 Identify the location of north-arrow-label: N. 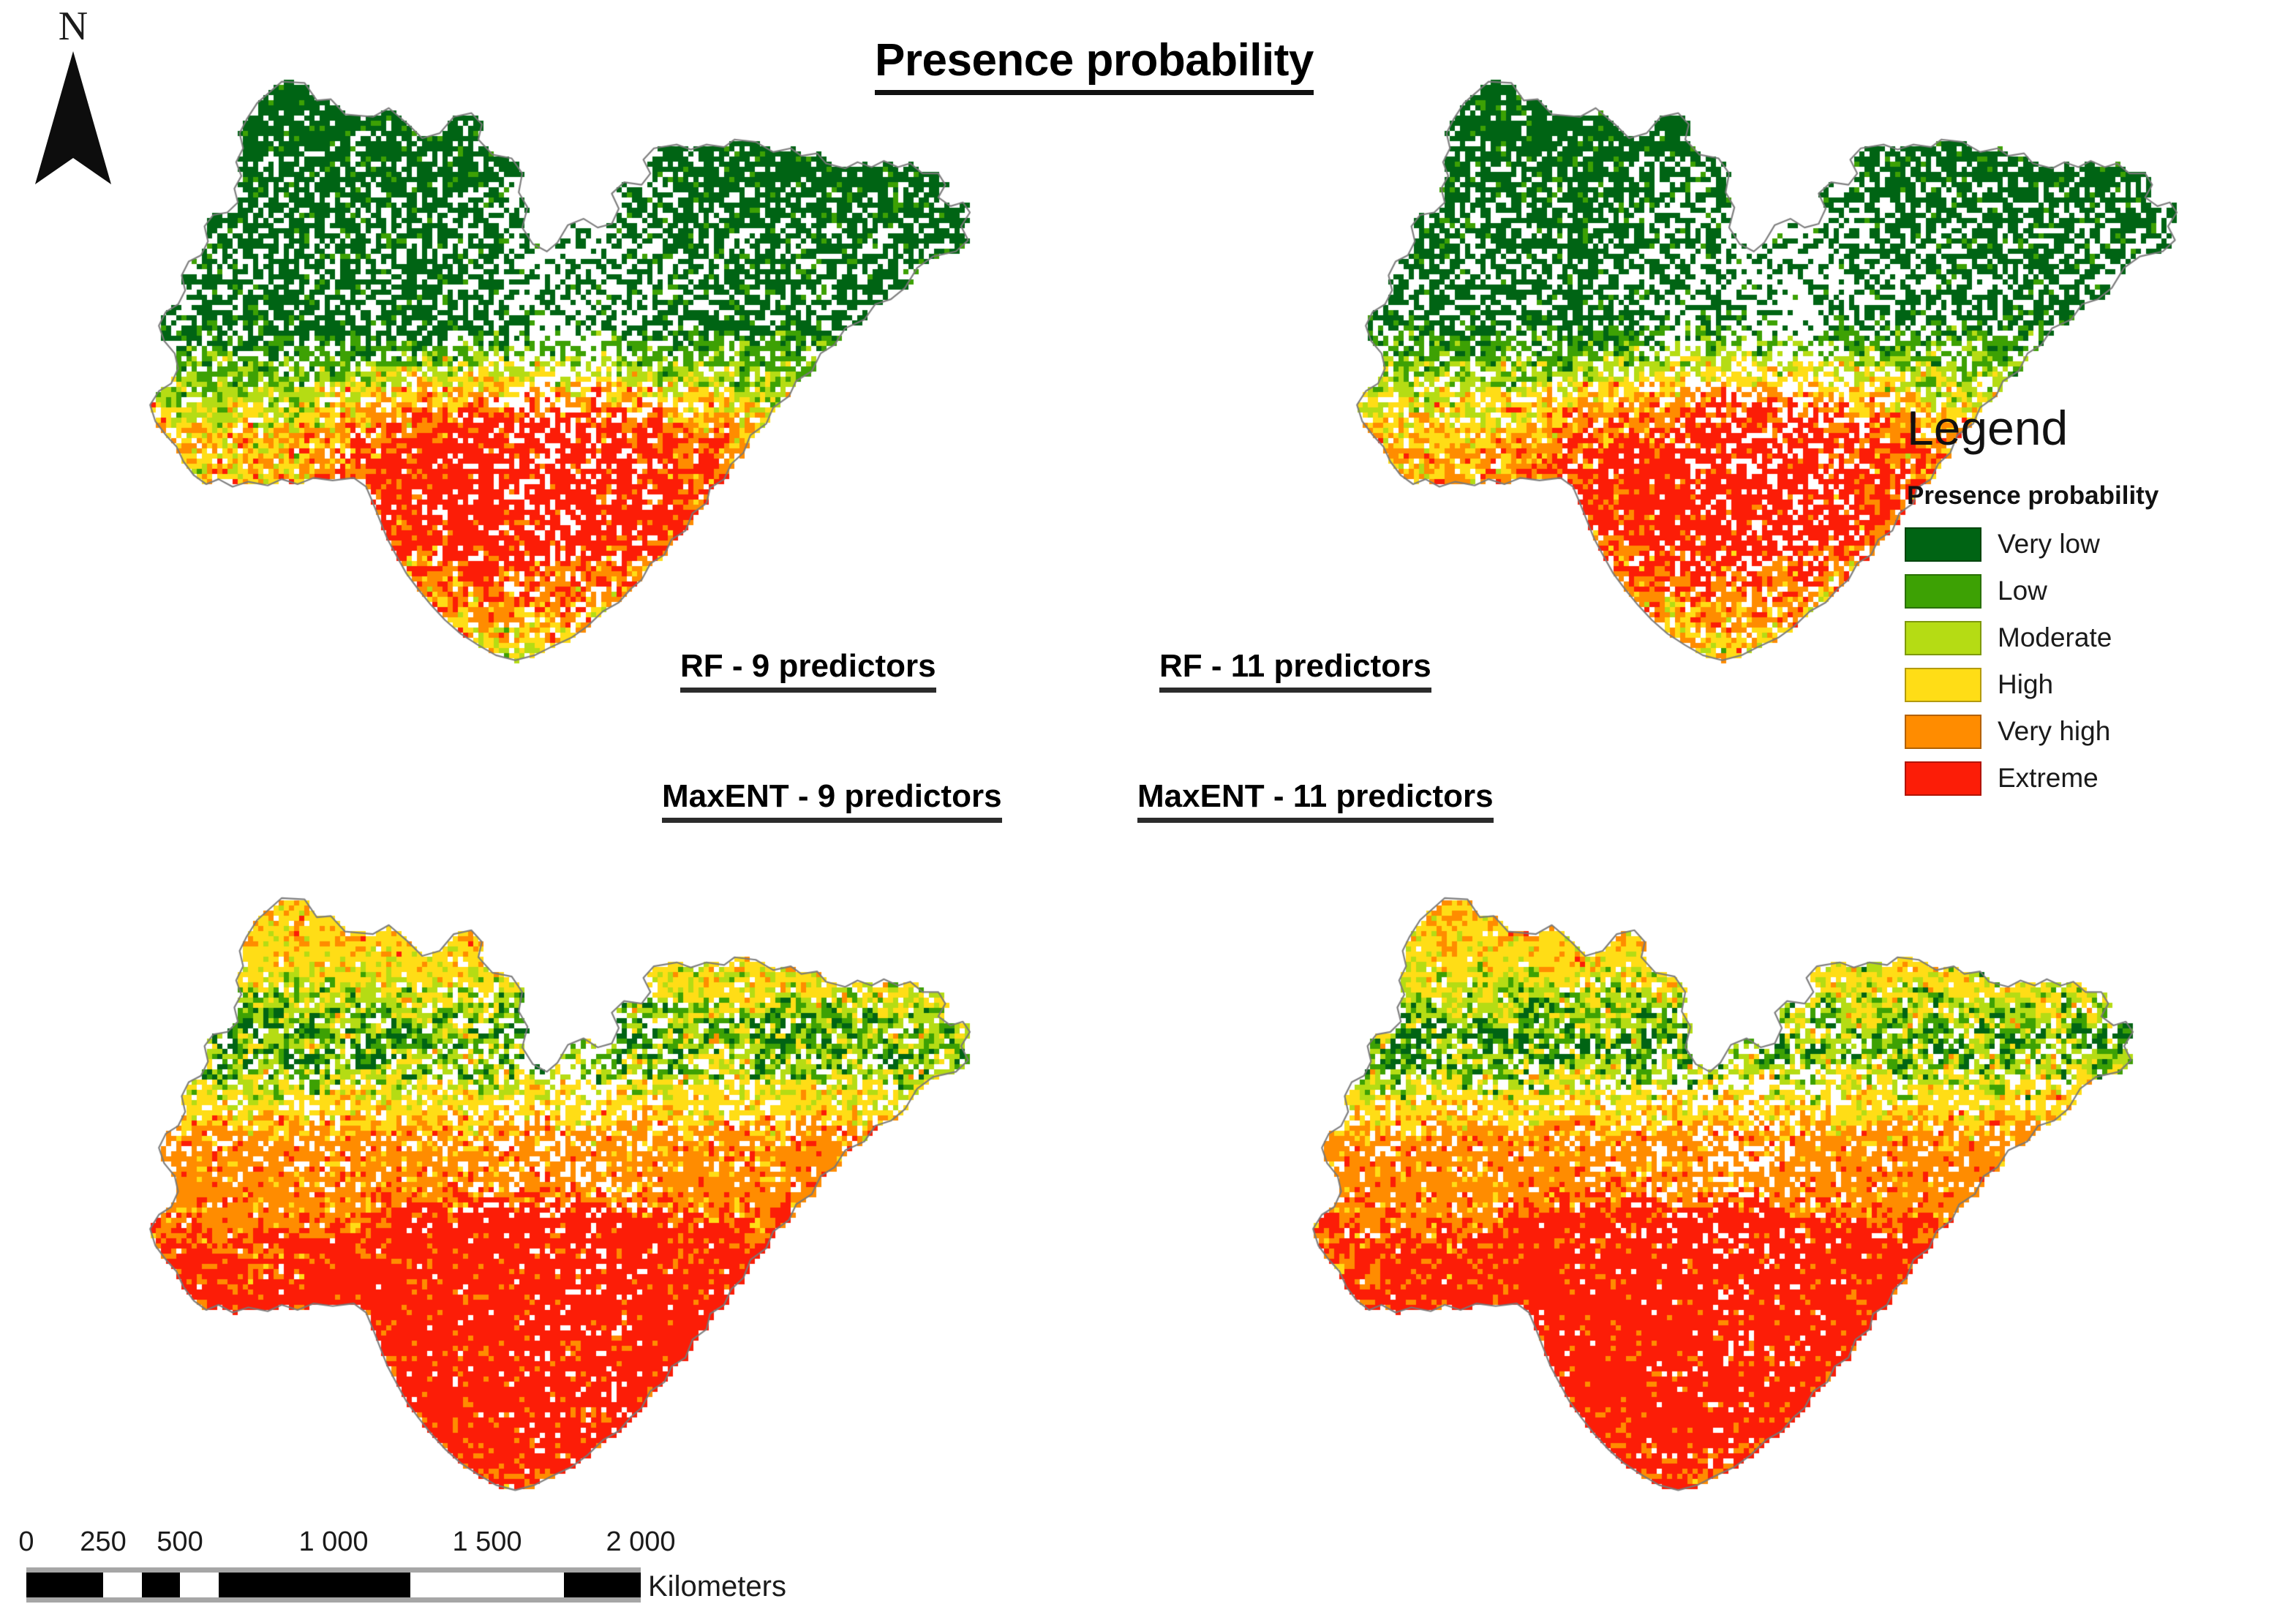
(73, 27).